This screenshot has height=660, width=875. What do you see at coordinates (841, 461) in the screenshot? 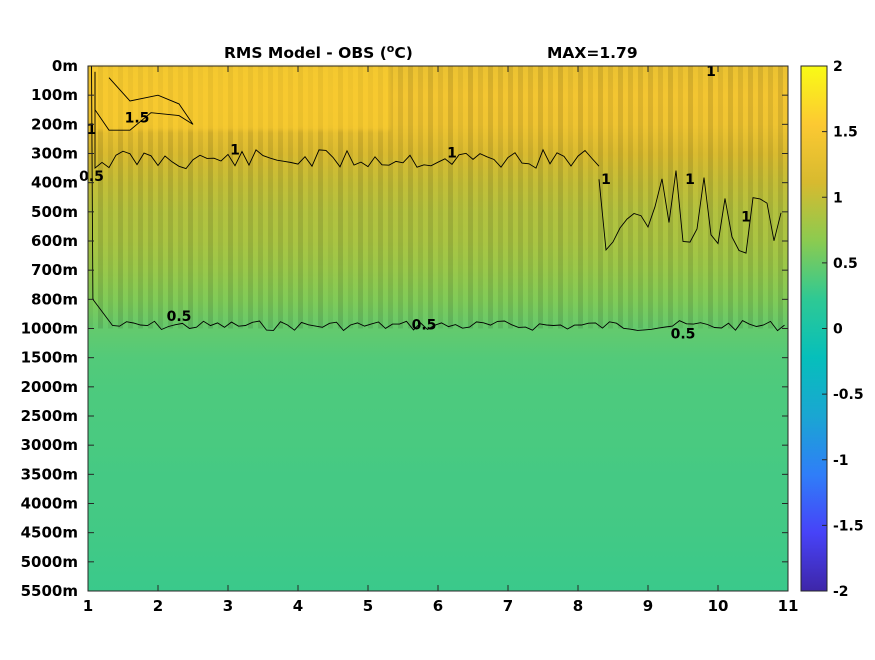
I see `colorbar-tick-label: -1` at bounding box center [841, 461].